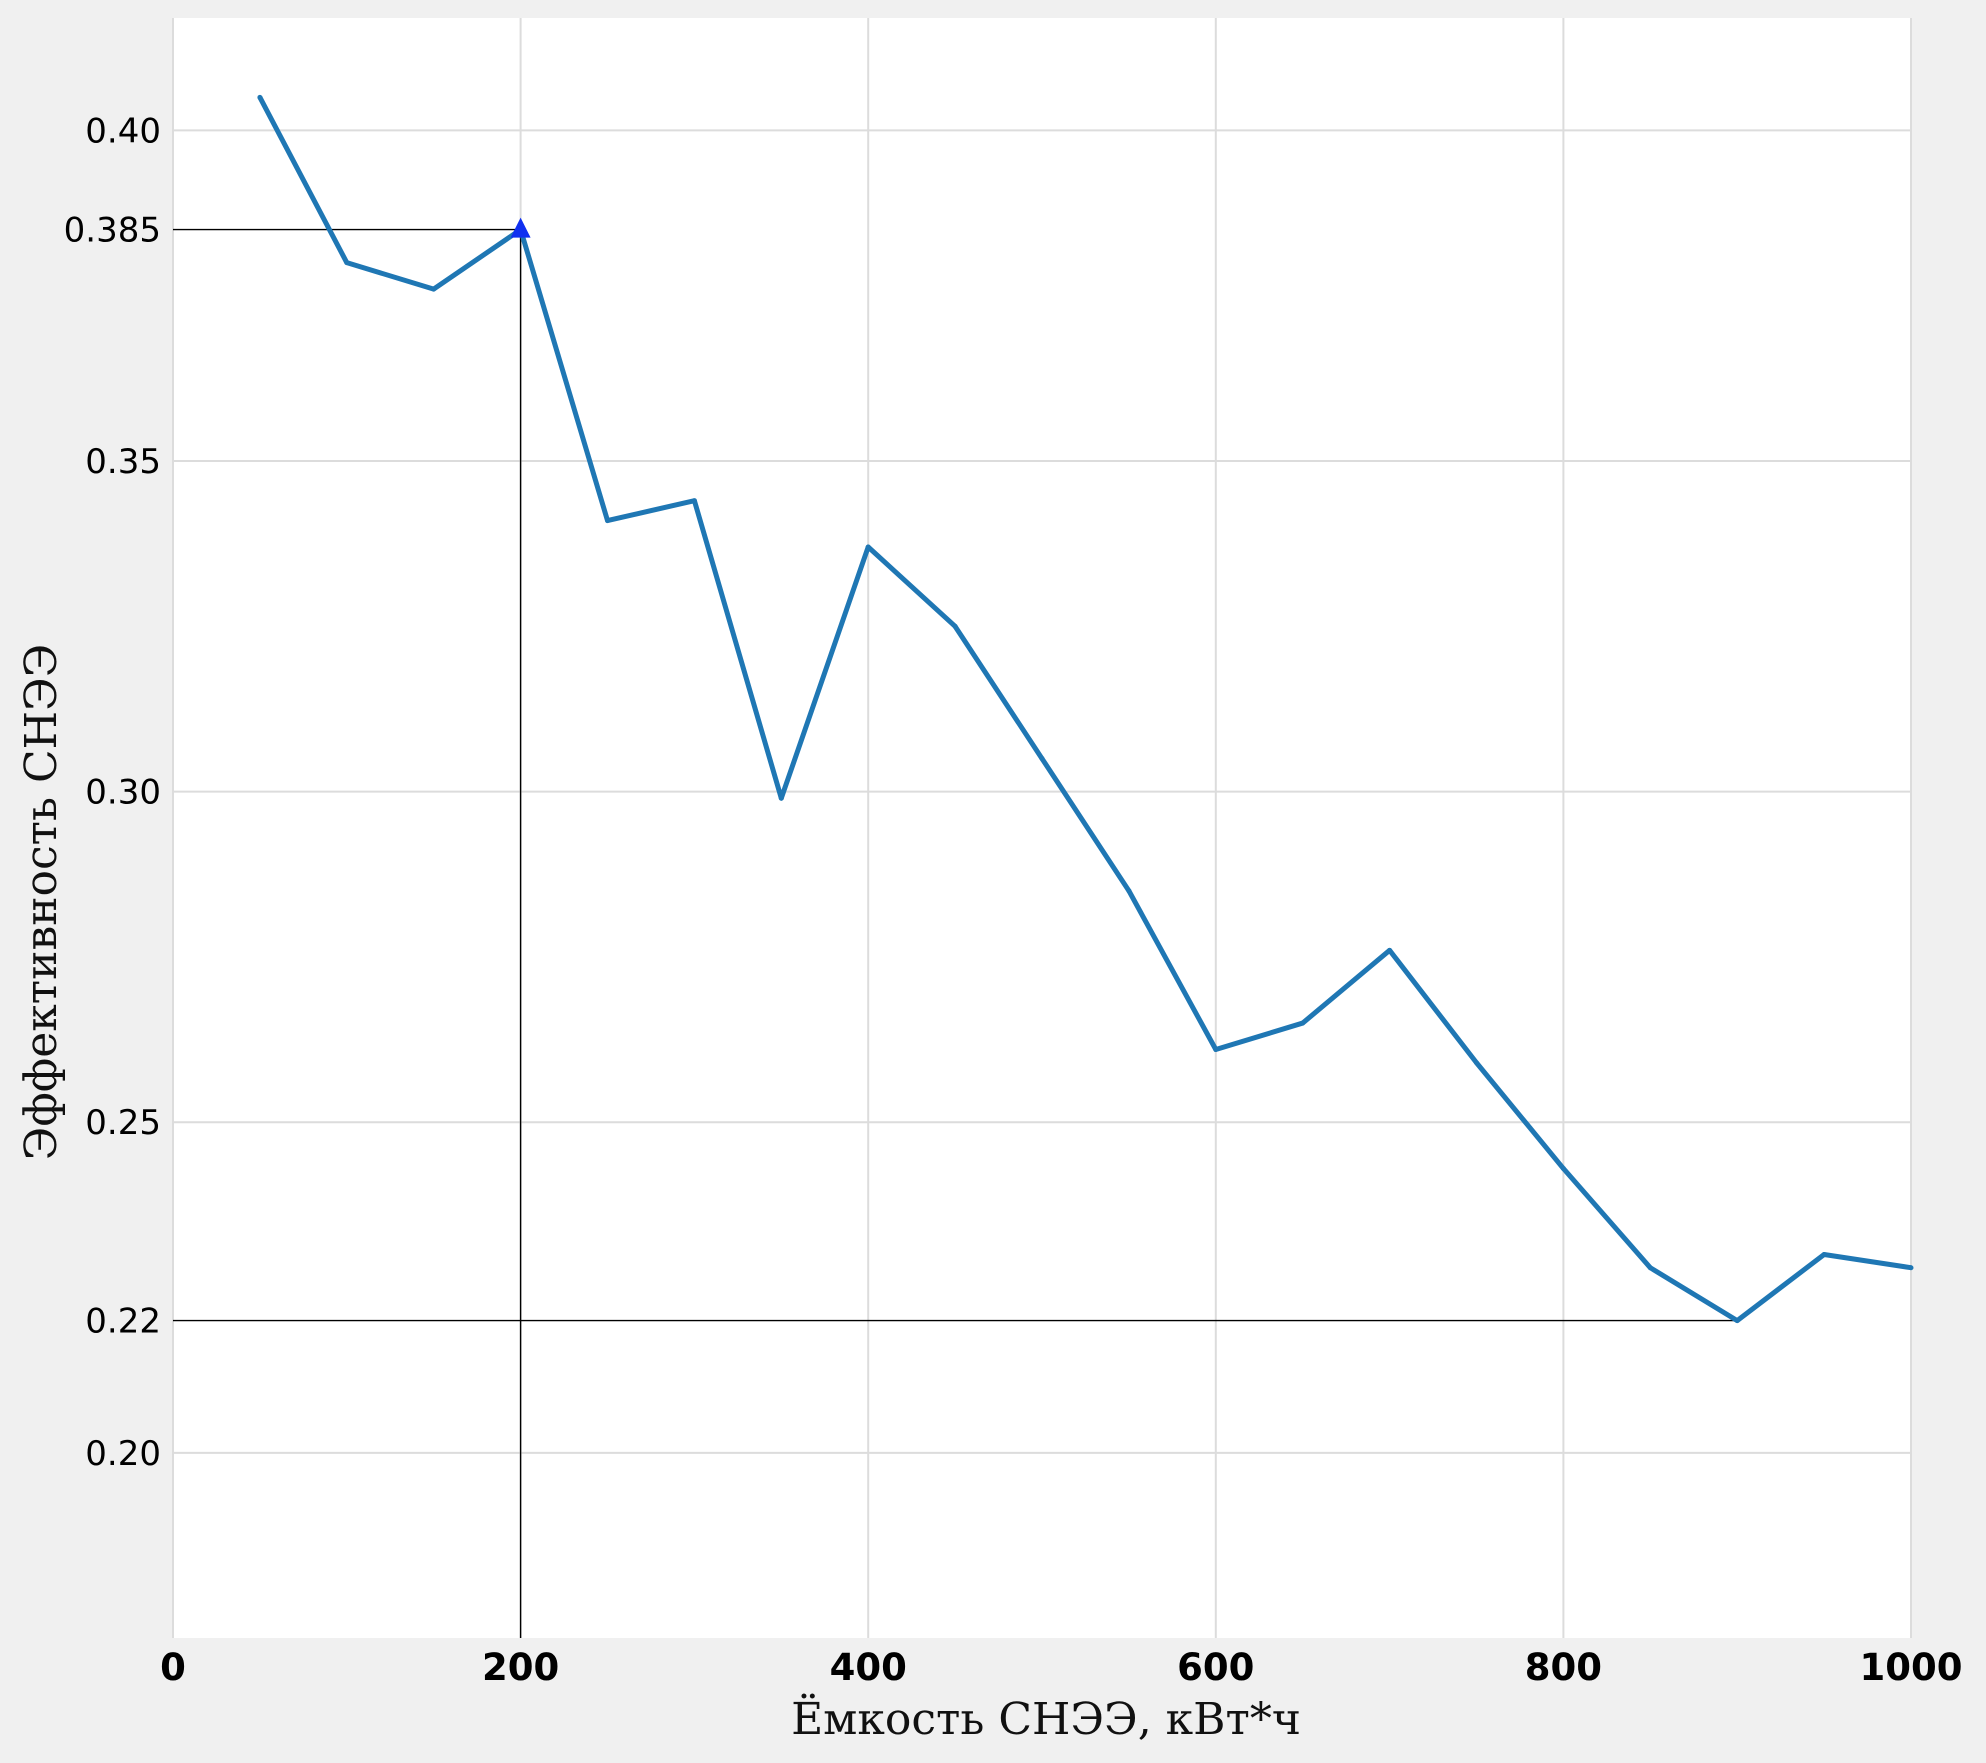 This screenshot has width=1986, height=1763. I want to click on y-tick-label: 0.30, so click(123, 793).